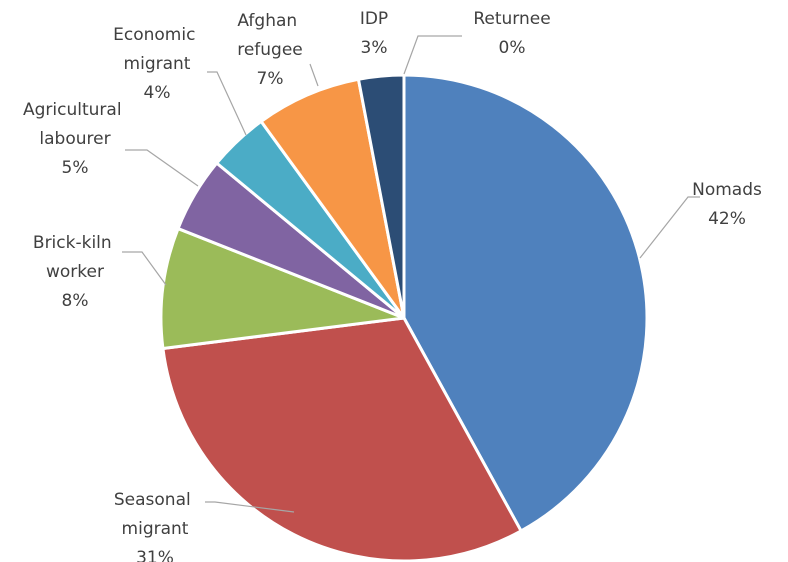 The height and width of the screenshot is (562, 788). I want to click on slice-value-label: 0%, so click(512, 48).